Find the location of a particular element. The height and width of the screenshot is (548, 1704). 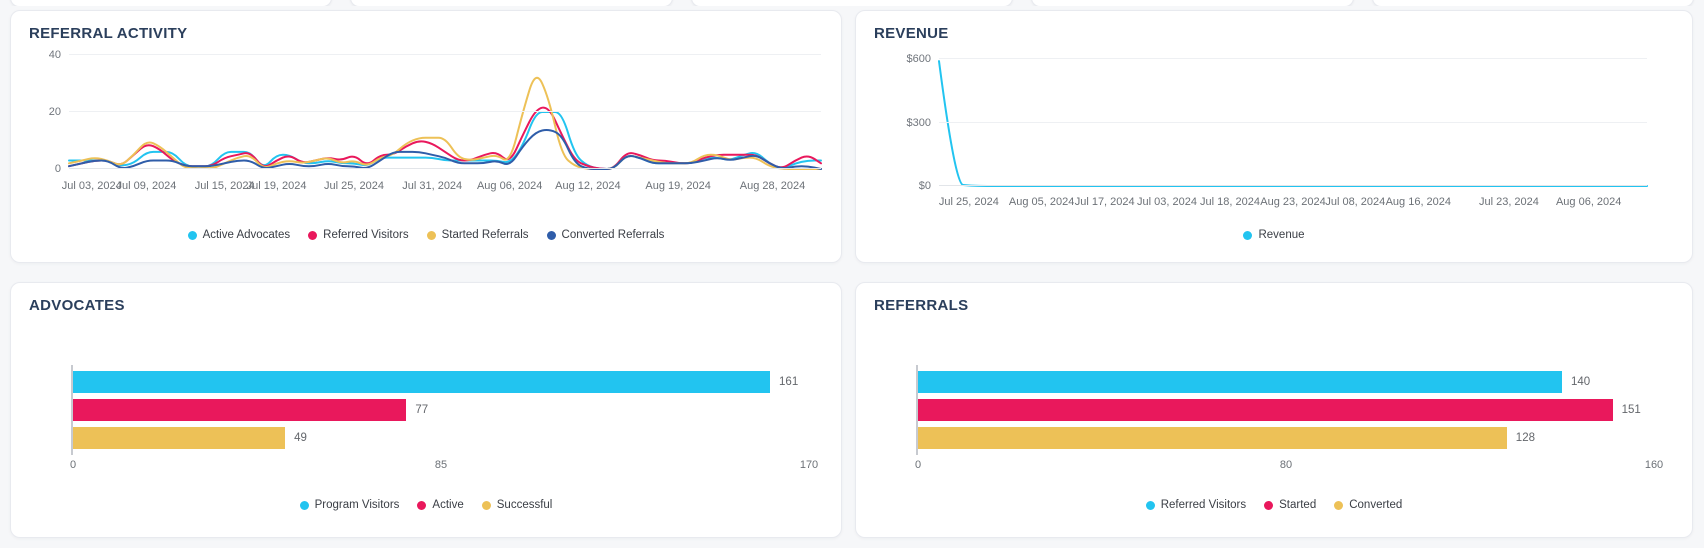

bar-row-successful: 49 is located at coordinates (441, 438).